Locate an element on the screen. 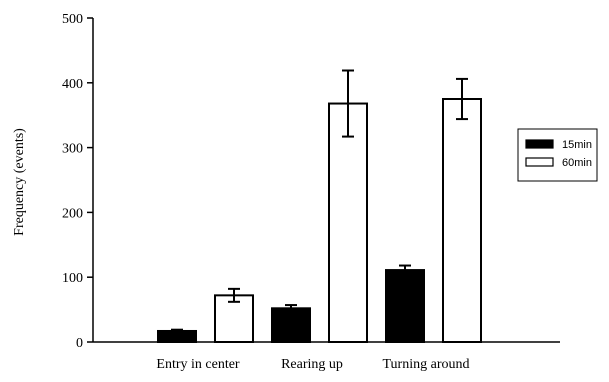 This screenshot has width=609, height=382. y-tick-label-4: 400 is located at coordinates (72, 84).